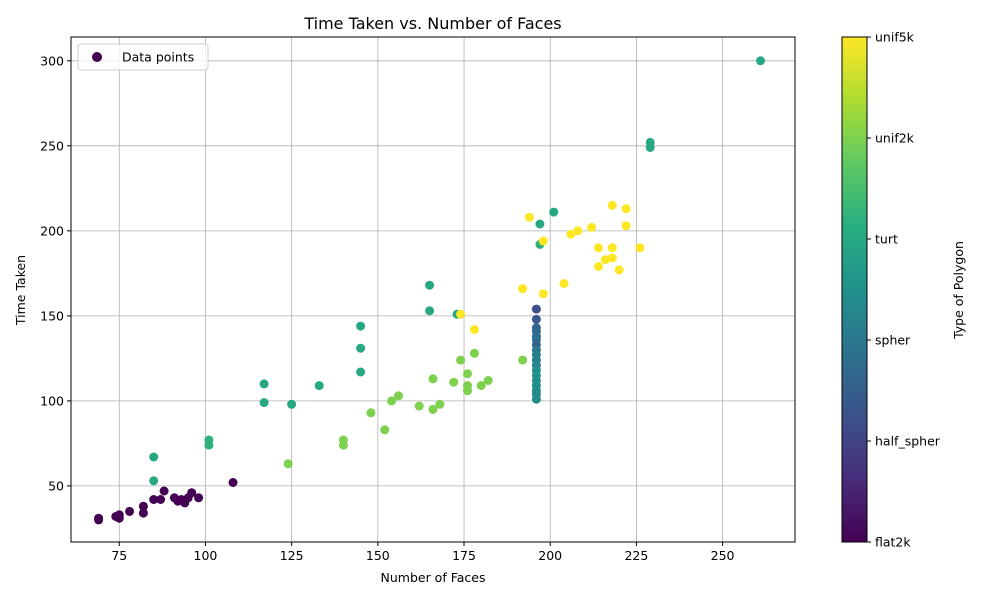  Describe the element at coordinates (908, 441) in the screenshot. I see `colorbar-tick-label: half_spher` at that location.